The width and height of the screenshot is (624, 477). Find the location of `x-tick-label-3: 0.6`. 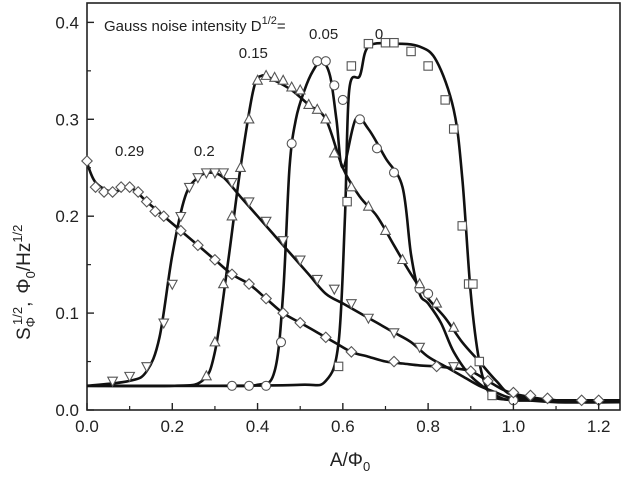

x-tick-label-3: 0.6 is located at coordinates (343, 426).